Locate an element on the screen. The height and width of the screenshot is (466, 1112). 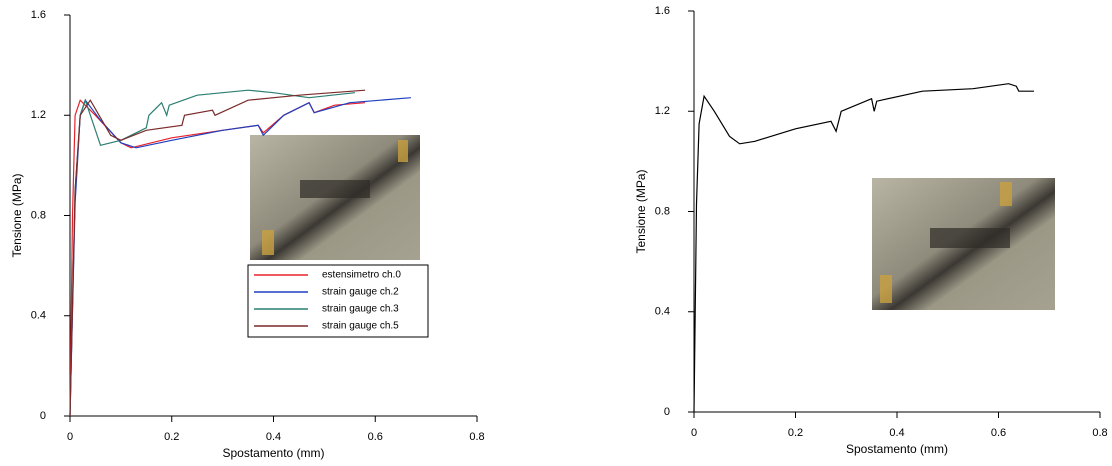
legend-label: strain gauge ch.3 is located at coordinates (360, 309).